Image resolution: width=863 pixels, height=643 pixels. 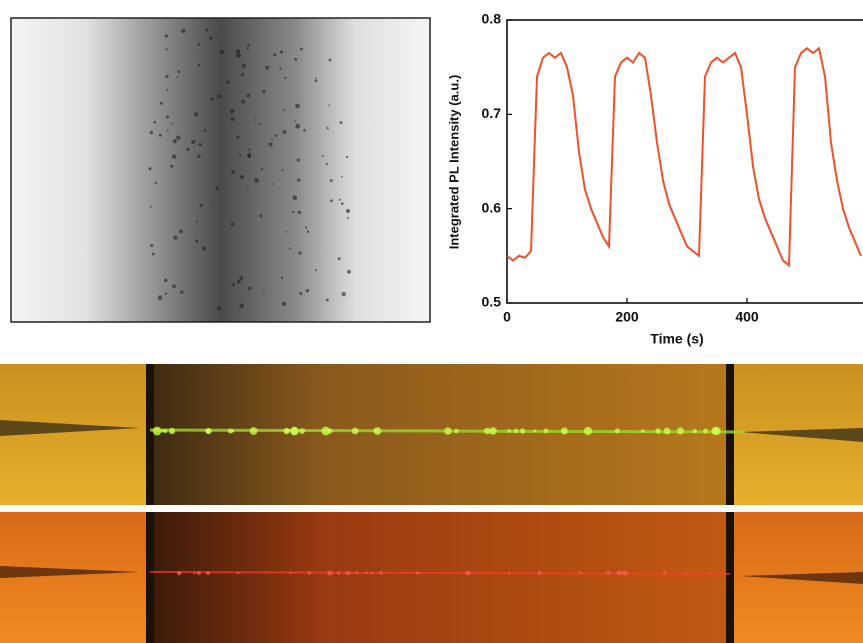 I want to click on photo-side, so click(x=75, y=577).